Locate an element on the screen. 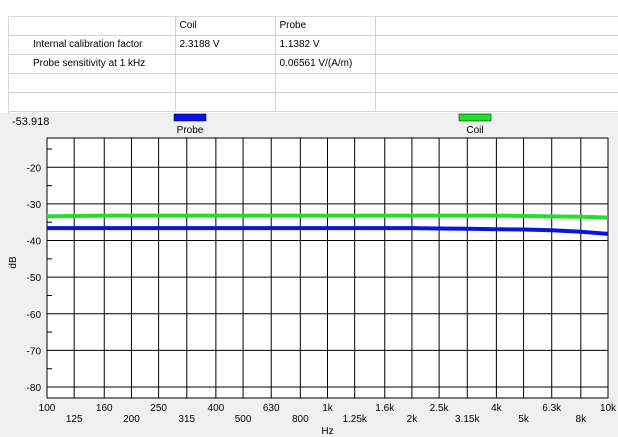 Image resolution: width=618 pixels, height=437 pixels. x-tick-label: 500 is located at coordinates (243, 419).